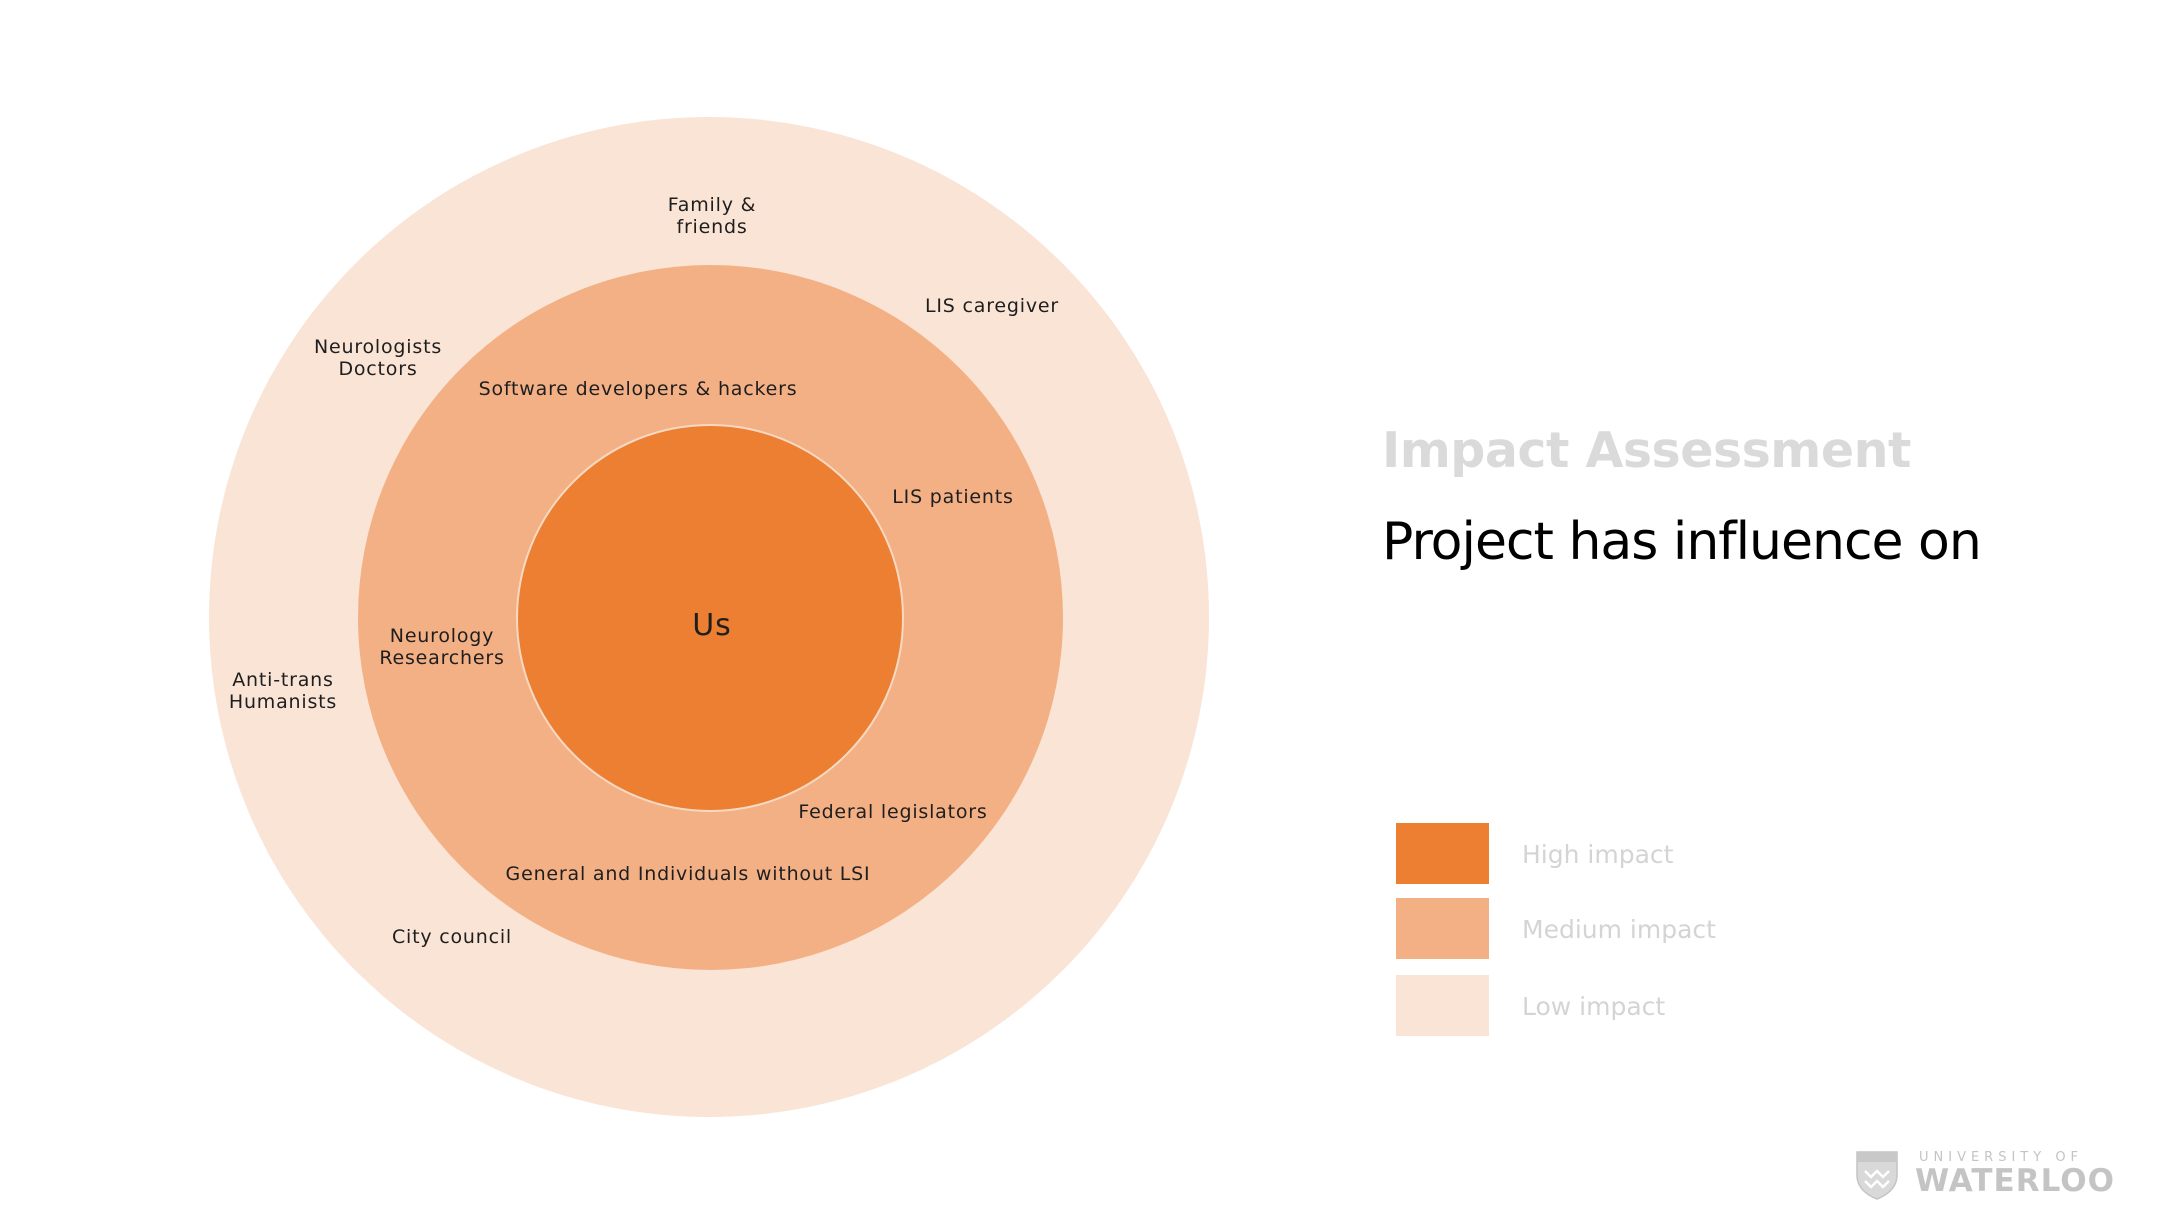 Image resolution: width=2160 pixels, height=1215 pixels. I want to click on legend-item-medium: Medium impact, so click(1606, 928).